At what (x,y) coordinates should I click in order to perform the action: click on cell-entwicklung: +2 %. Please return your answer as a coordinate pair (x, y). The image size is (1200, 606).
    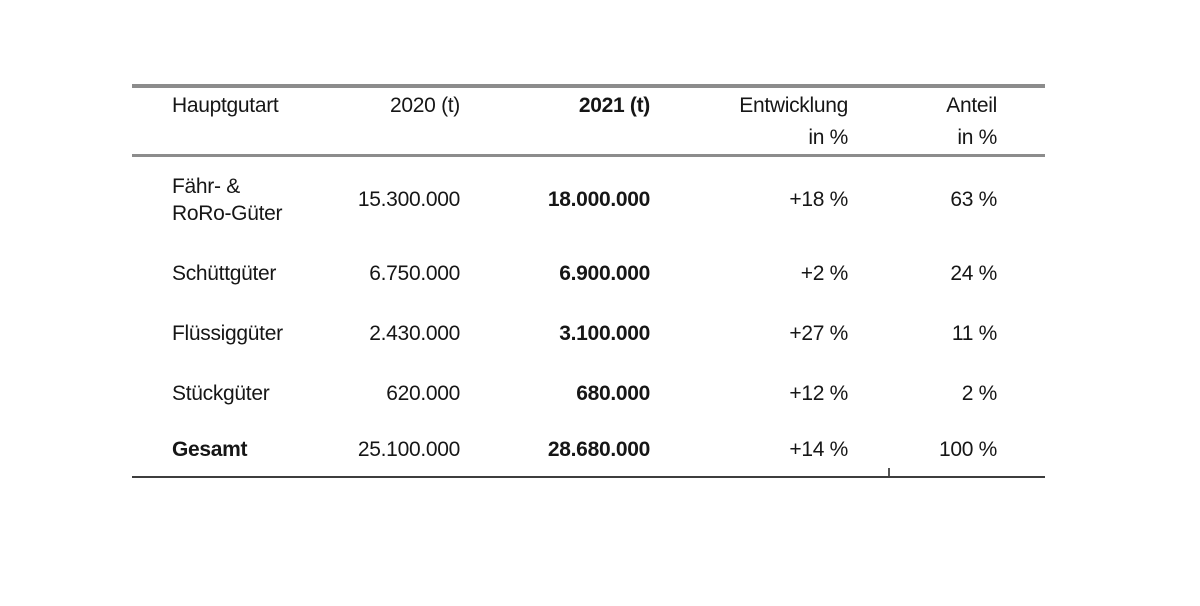
    Looking at the image, I should click on (824, 273).